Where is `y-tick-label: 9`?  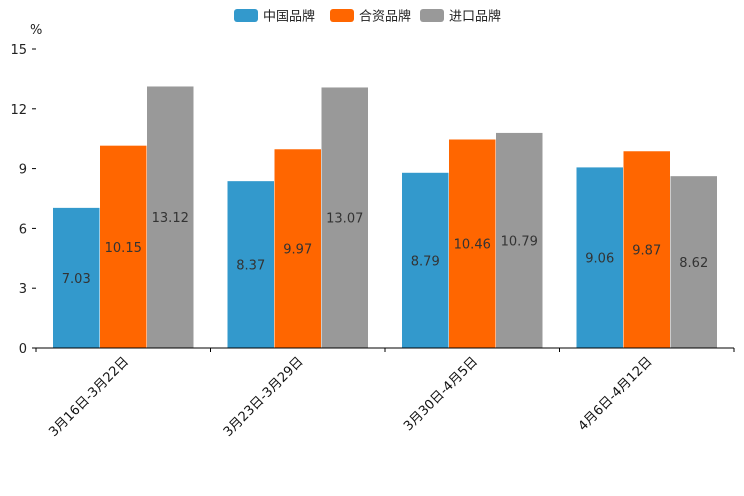
y-tick-label: 9 is located at coordinates (23, 170).